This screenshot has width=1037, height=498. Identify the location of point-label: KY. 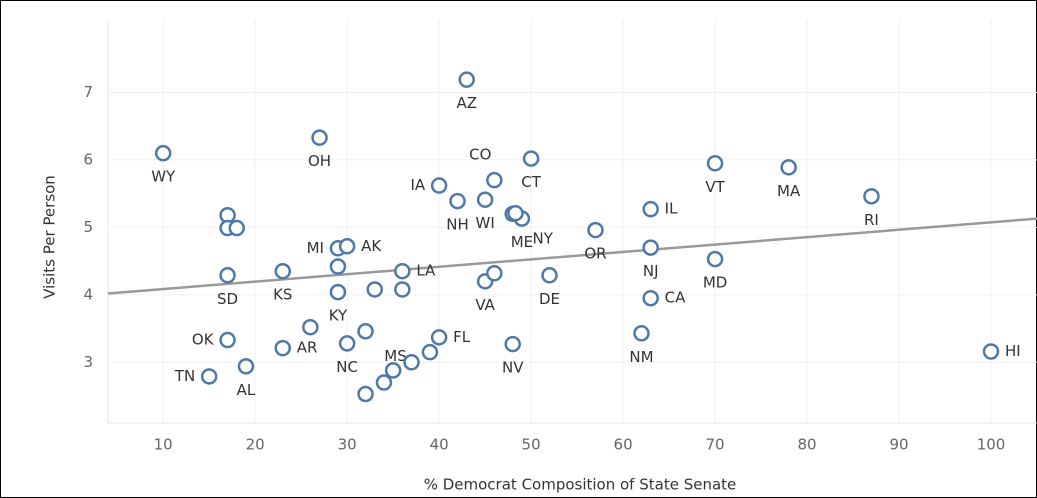
(338, 316).